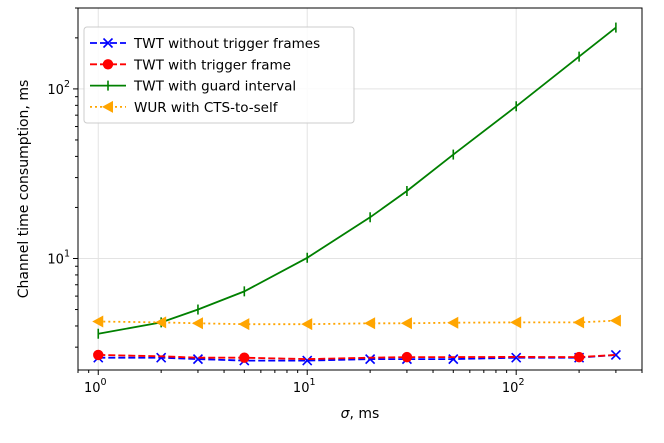  Describe the element at coordinates (226, 44) in the screenshot. I see `legend-label-0: TWT without trigger frames` at that location.